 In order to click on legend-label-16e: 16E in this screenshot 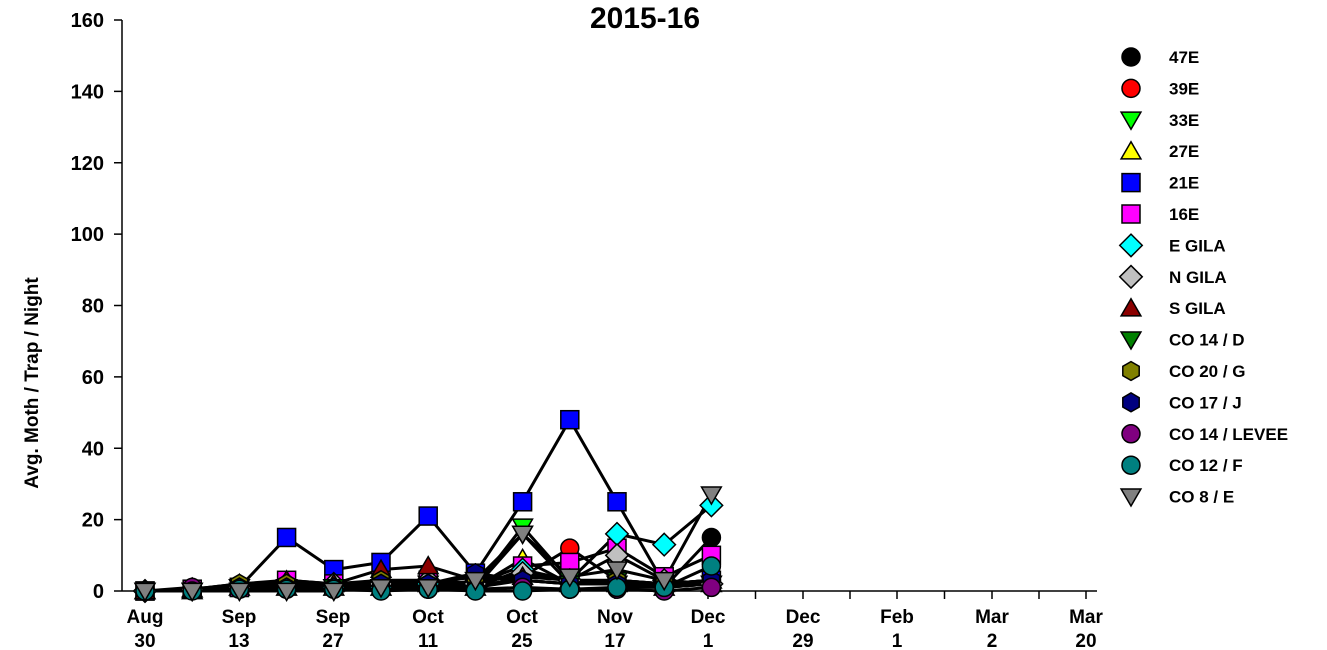, I will do `click(1184, 214)`.